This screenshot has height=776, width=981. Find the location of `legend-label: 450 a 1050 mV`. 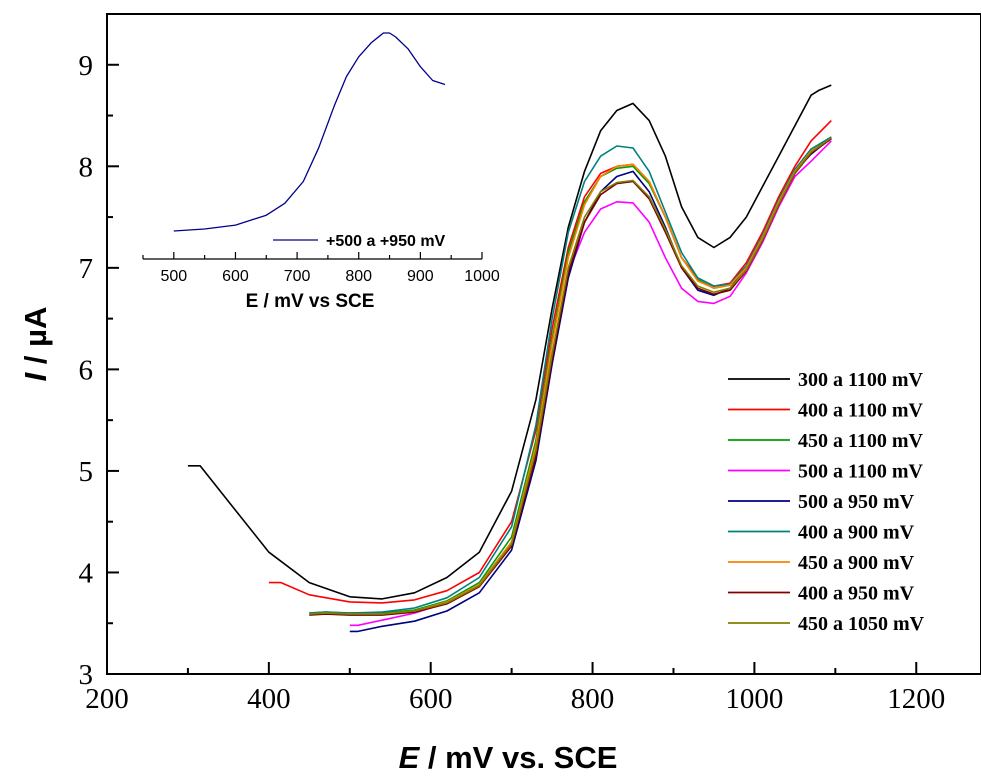

legend-label: 450 a 1050 mV is located at coordinates (861, 624).